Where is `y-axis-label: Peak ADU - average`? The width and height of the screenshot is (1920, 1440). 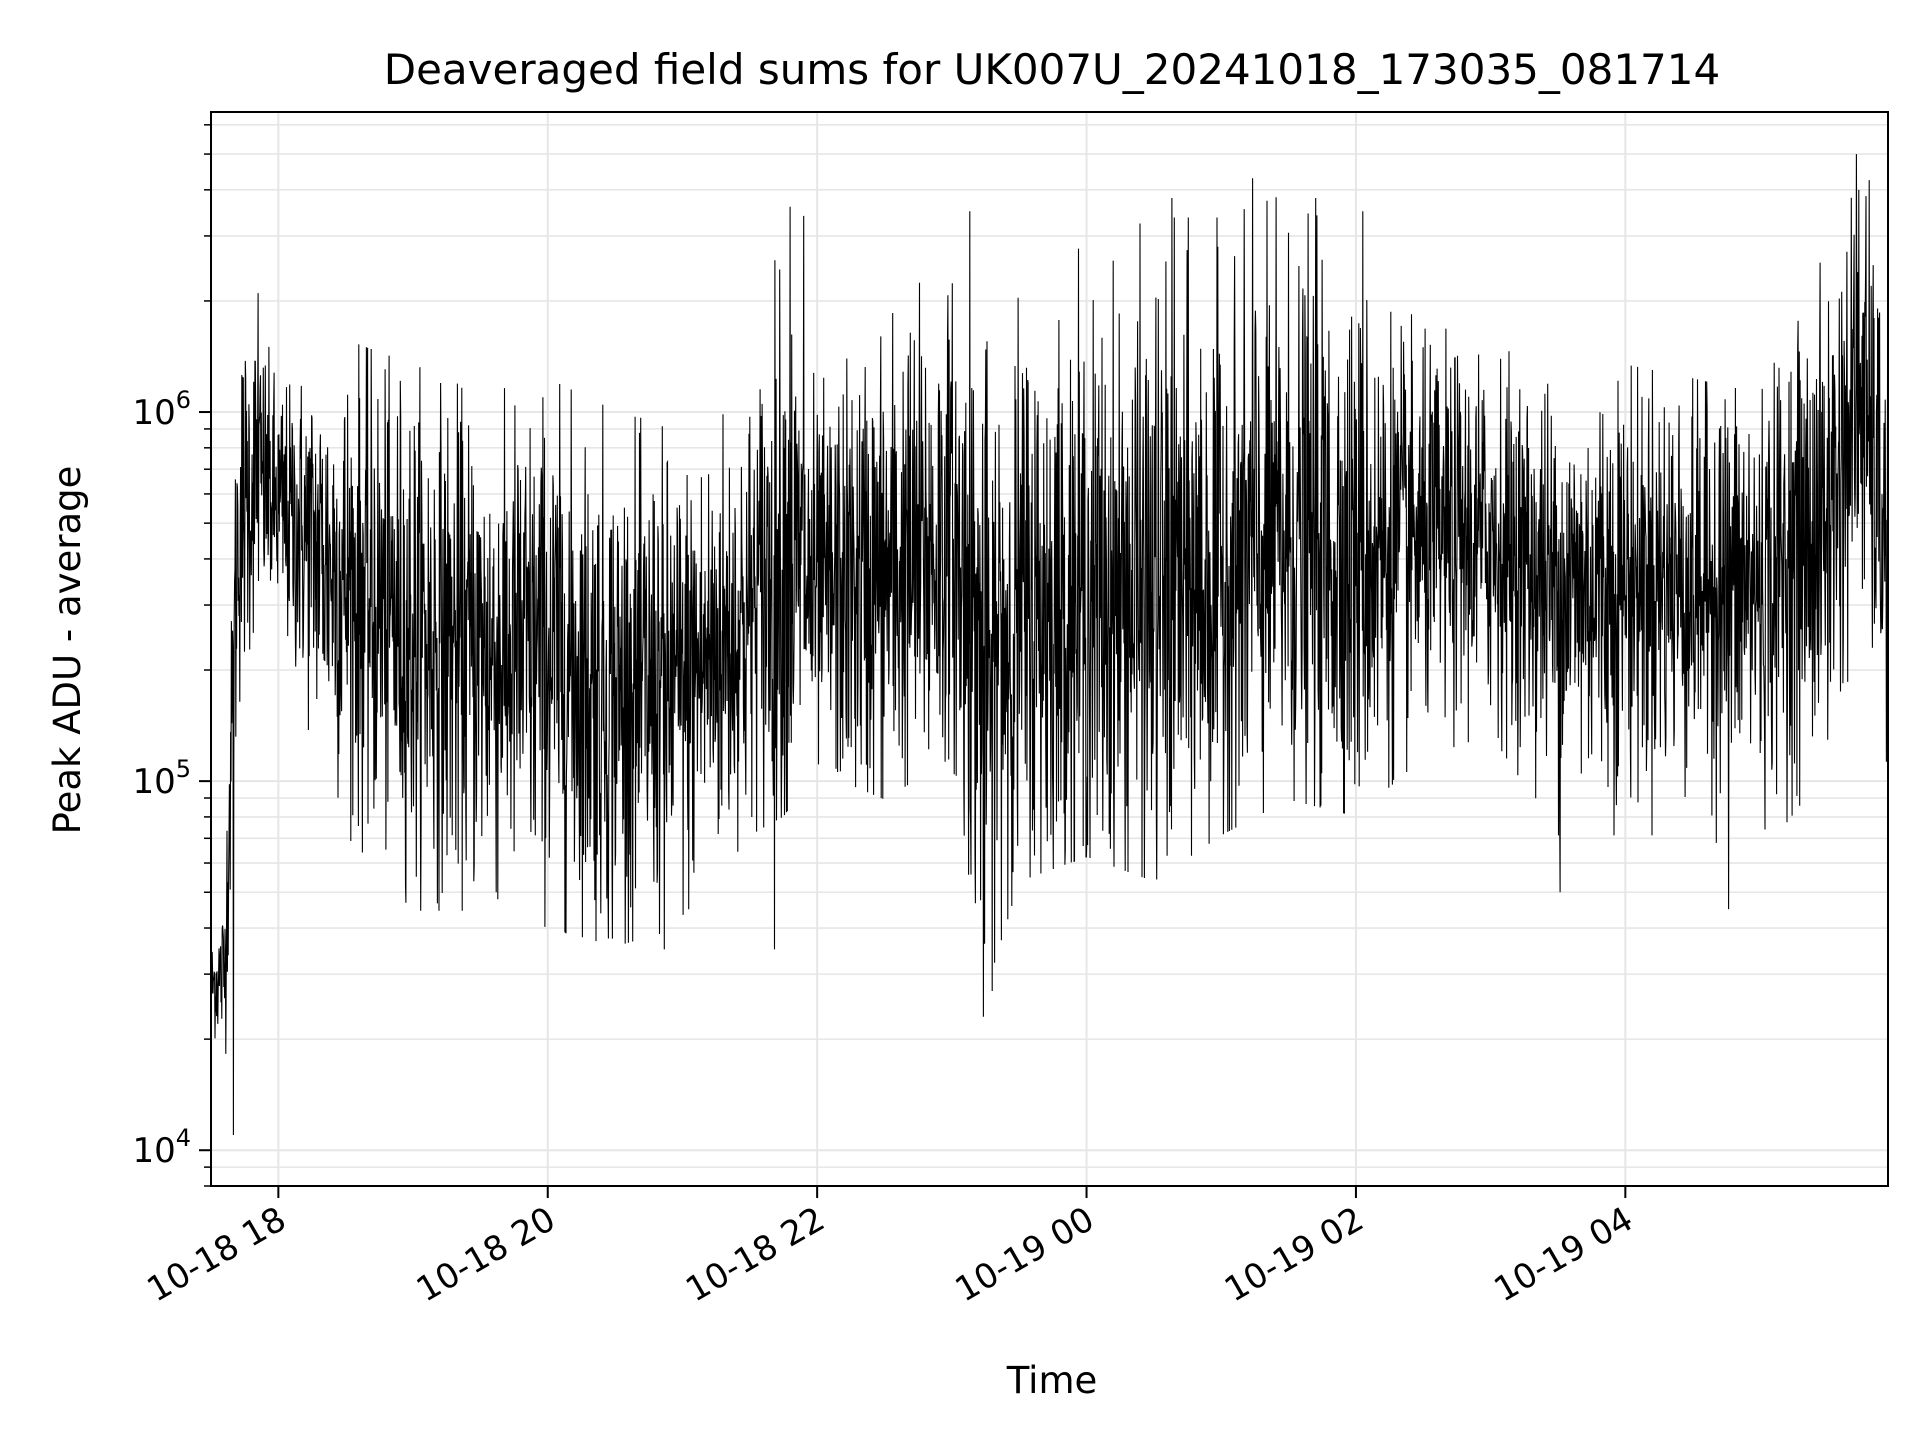
y-axis-label: Peak ADU - average is located at coordinates (67, 650).